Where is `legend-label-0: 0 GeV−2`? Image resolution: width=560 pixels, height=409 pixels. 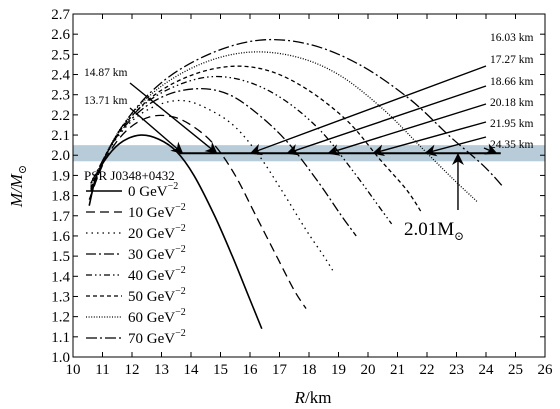 legend-label-0: 0 GeV−2 is located at coordinates (153, 190).